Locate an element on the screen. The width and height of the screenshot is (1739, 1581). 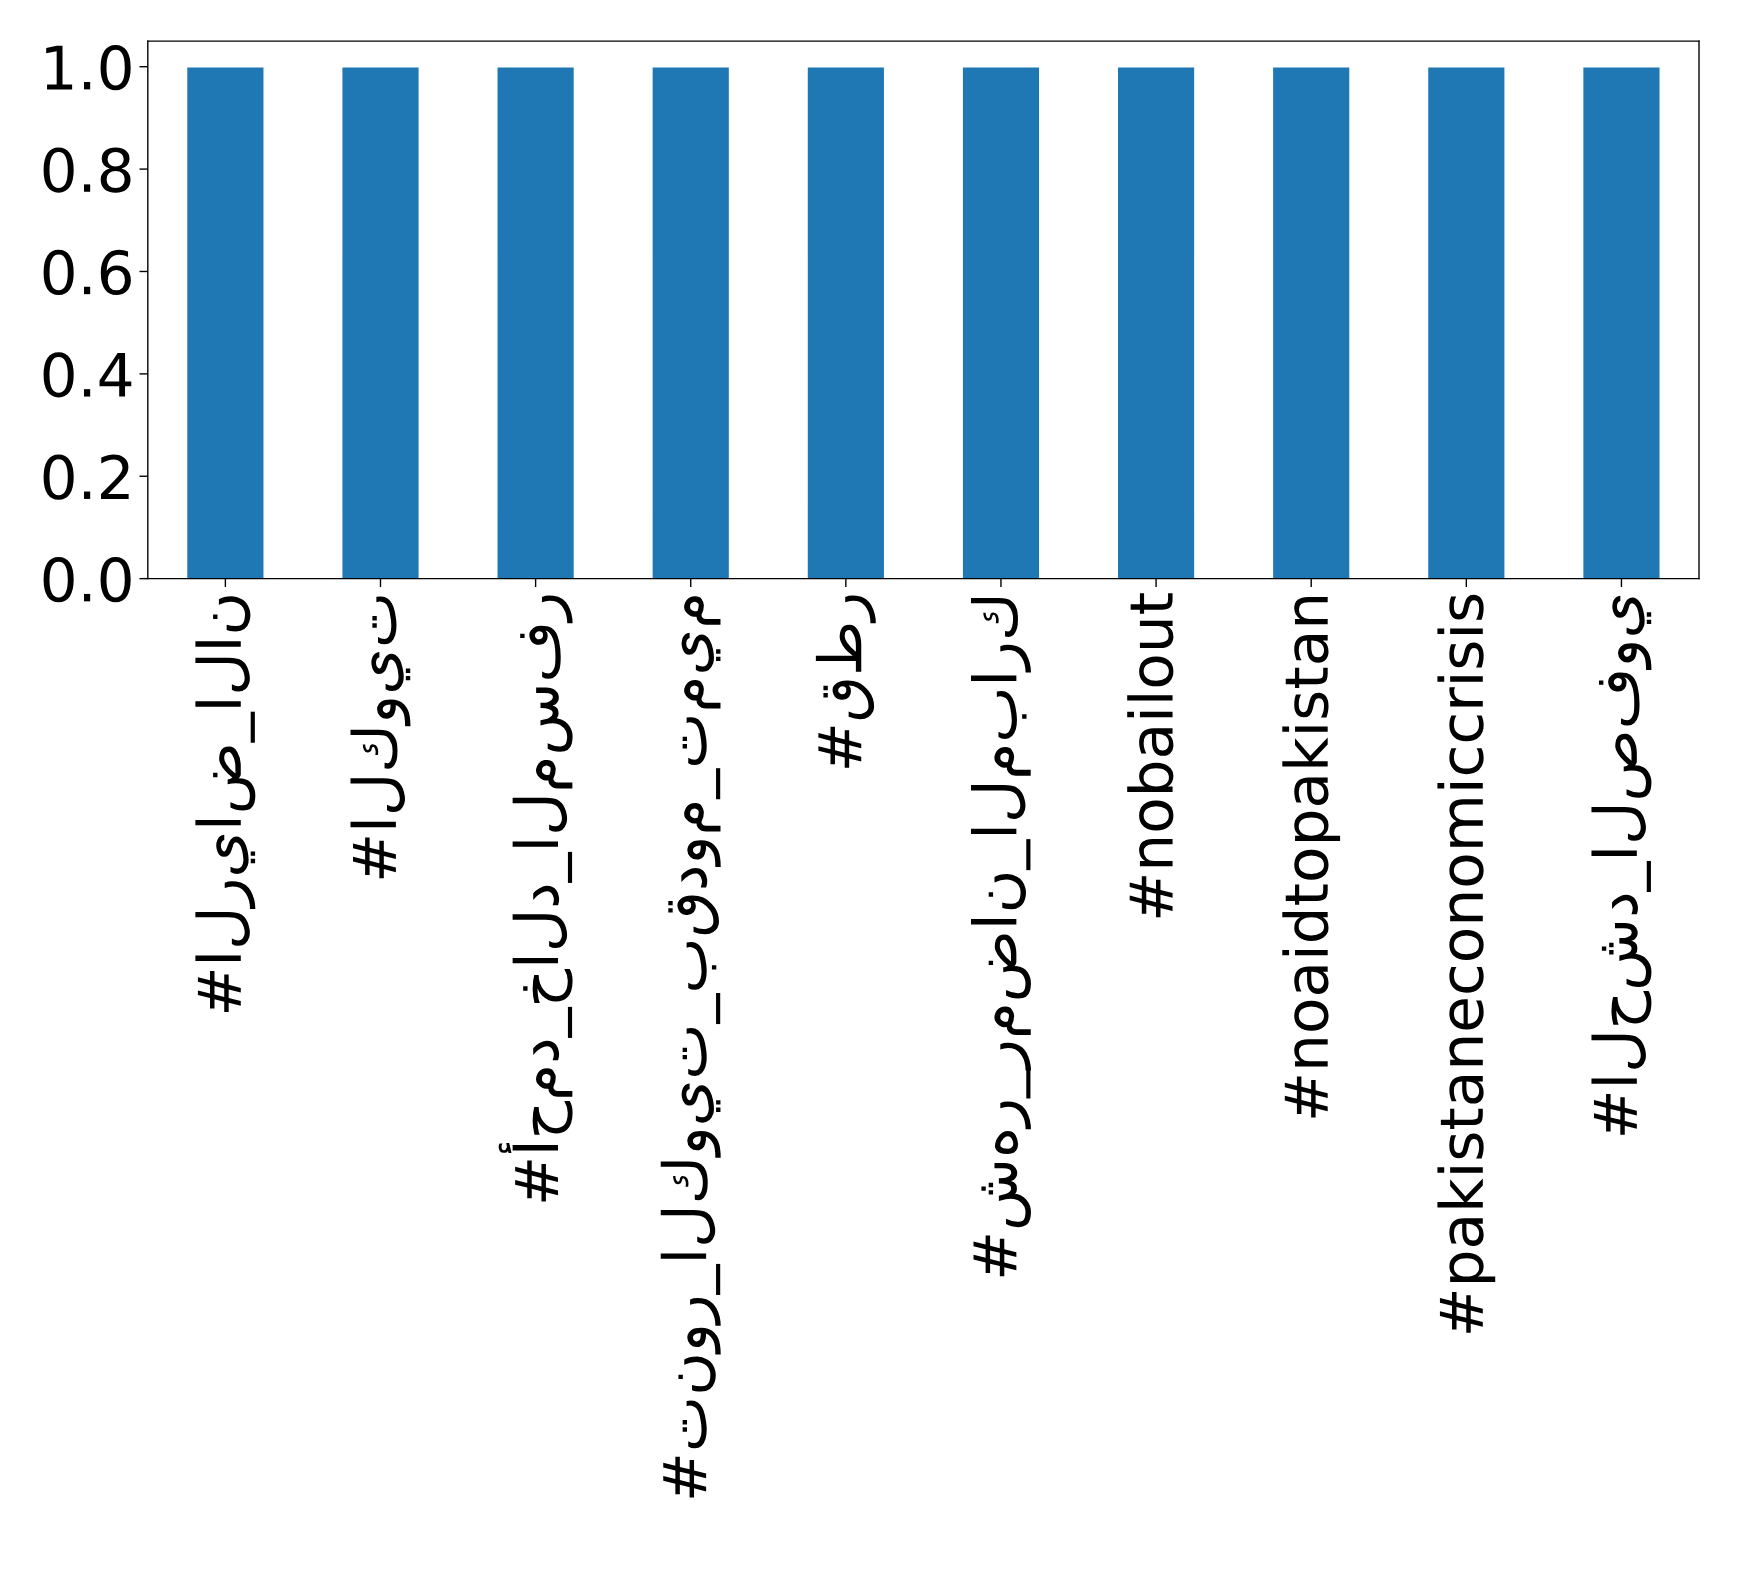
x-tick-label: #شهر_رمضان_المبارك is located at coordinates (1000, 937).